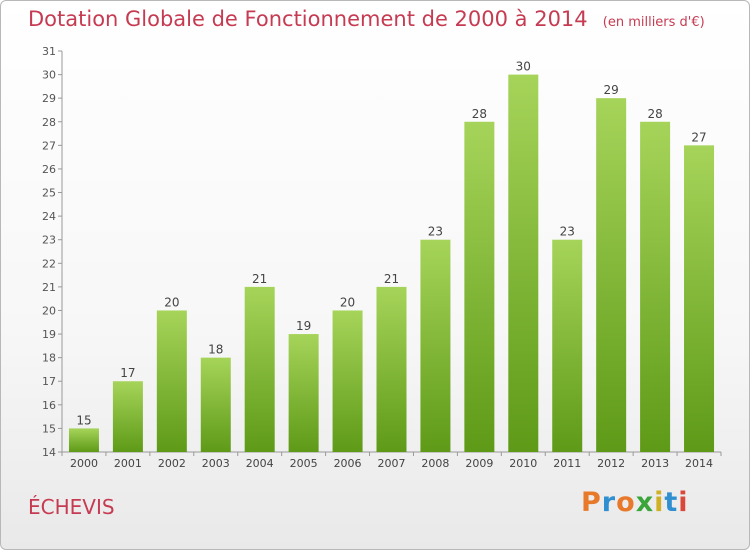 This screenshot has width=750, height=550. What do you see at coordinates (49, 405) in the screenshot?
I see `y-tick-label: 16` at bounding box center [49, 405].